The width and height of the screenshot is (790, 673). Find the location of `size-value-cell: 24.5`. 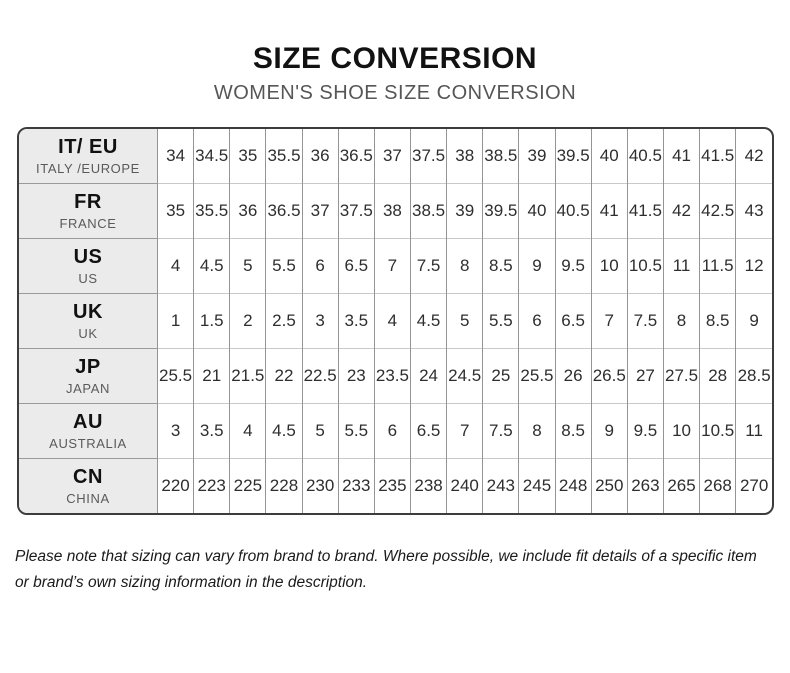

size-value-cell: 24.5 is located at coordinates (464, 376).